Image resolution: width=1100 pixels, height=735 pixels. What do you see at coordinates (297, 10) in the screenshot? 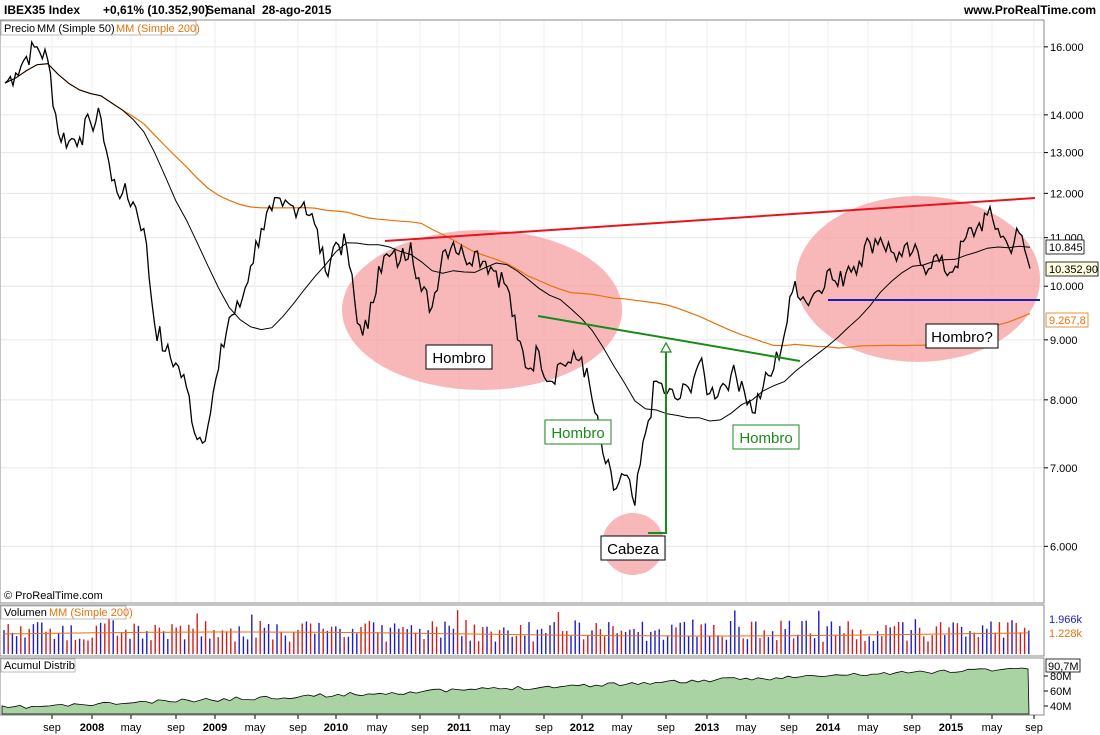
I see `header-date: 28-ago-2015` at bounding box center [297, 10].